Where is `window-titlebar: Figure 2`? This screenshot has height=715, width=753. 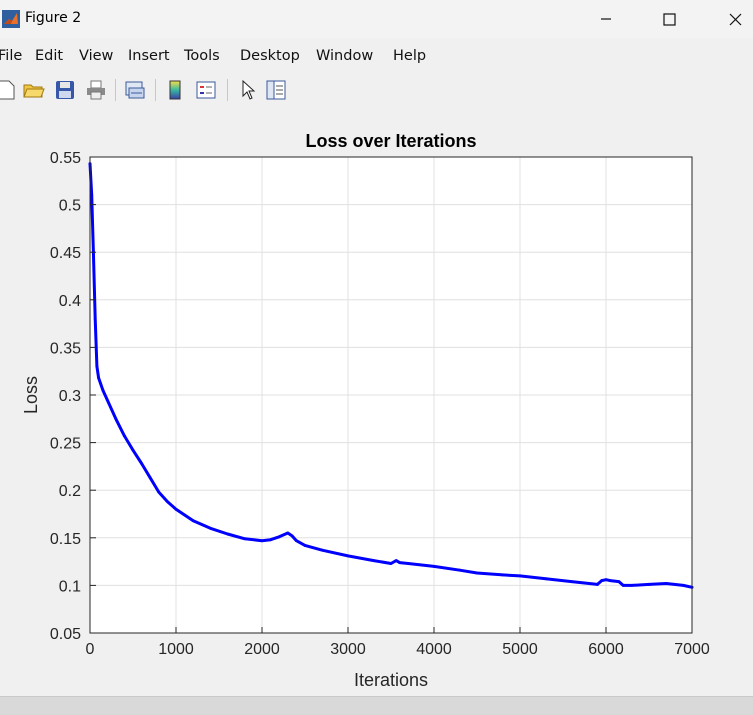 window-titlebar: Figure 2 is located at coordinates (376, 19).